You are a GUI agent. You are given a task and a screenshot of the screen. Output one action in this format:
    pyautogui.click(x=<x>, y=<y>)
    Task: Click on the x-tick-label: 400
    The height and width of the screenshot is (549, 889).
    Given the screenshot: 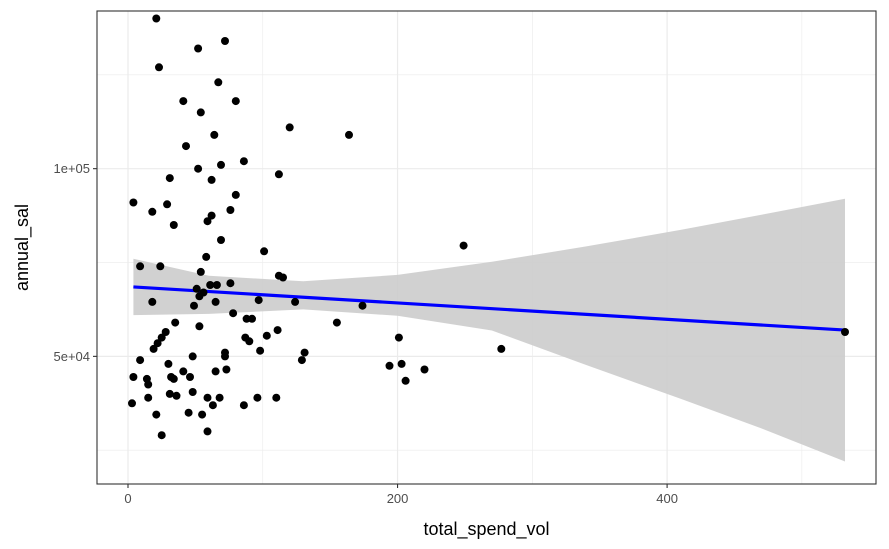 What is the action you would take?
    pyautogui.click(x=667, y=498)
    